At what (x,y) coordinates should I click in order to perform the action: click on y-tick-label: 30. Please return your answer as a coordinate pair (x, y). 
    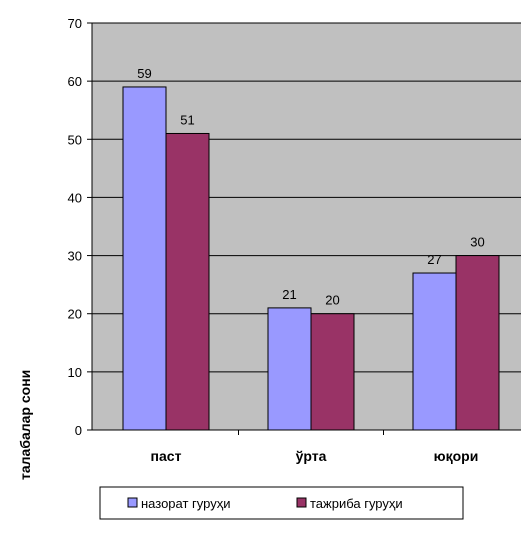
    Looking at the image, I should click on (75, 256).